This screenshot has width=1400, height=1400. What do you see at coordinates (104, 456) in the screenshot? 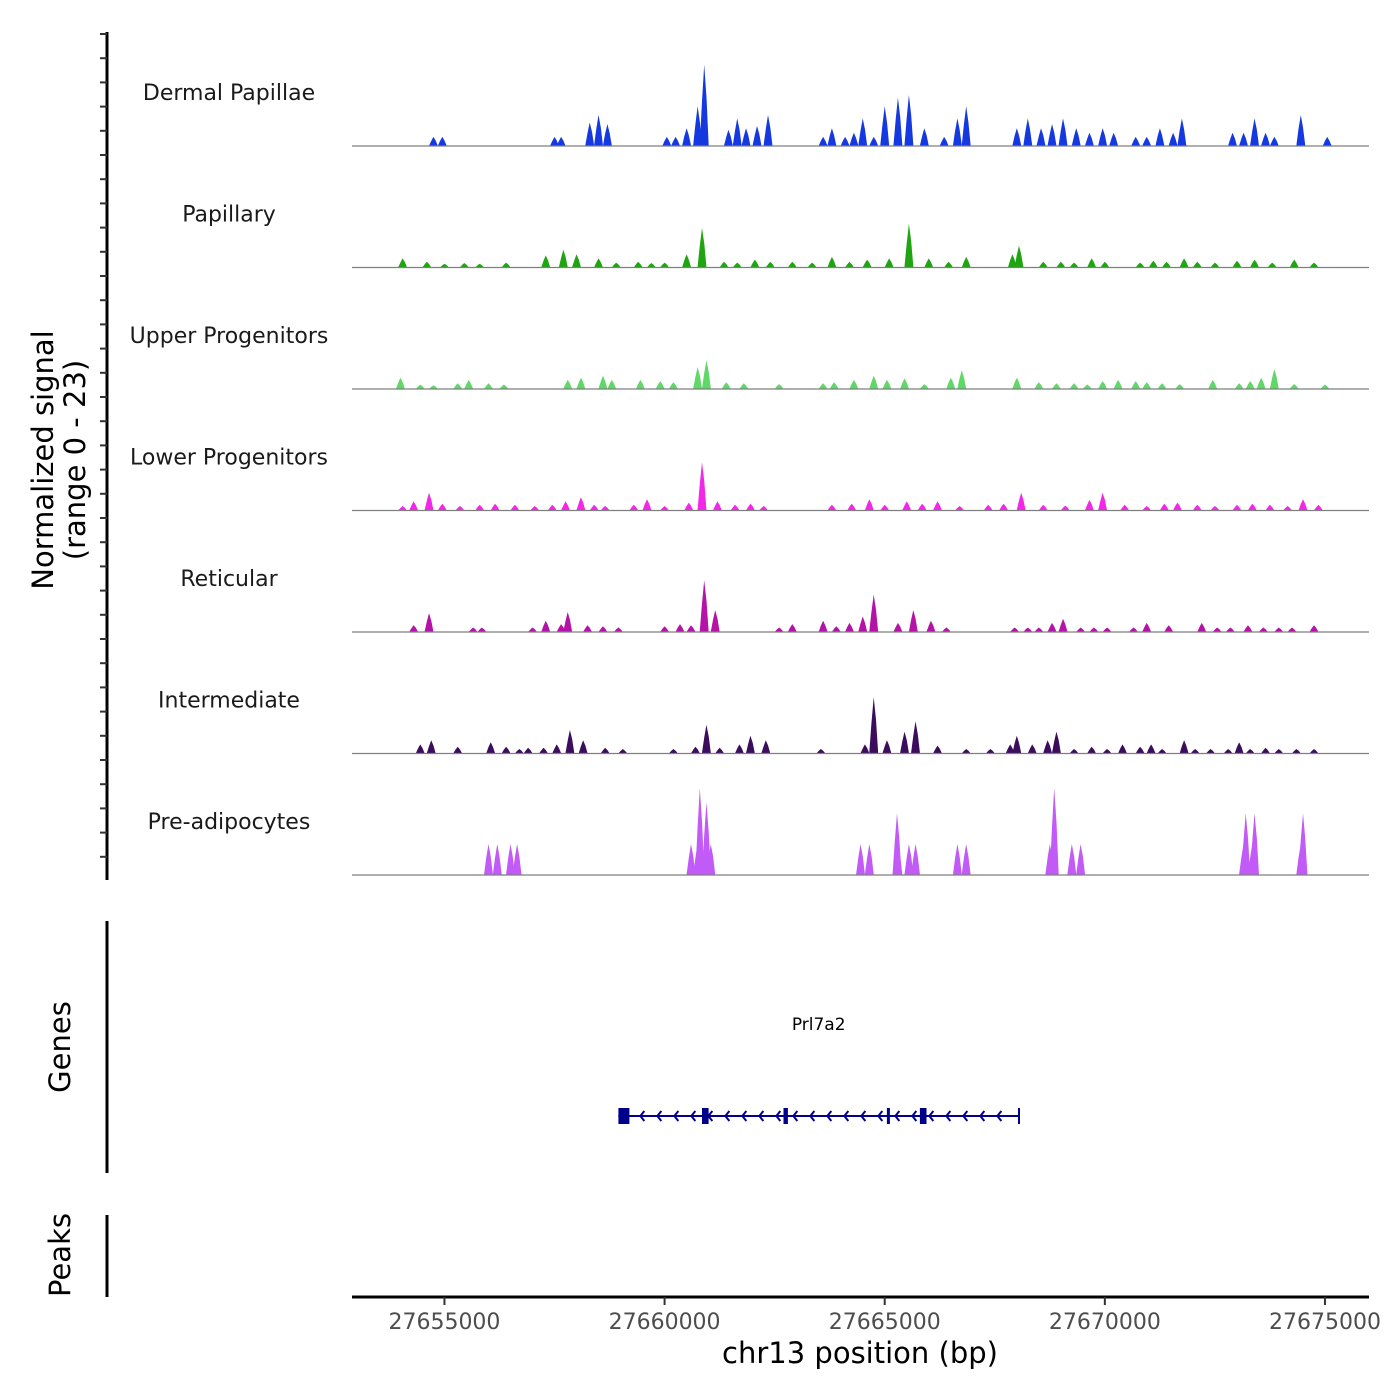
I see `coverage-y-axis` at bounding box center [104, 456].